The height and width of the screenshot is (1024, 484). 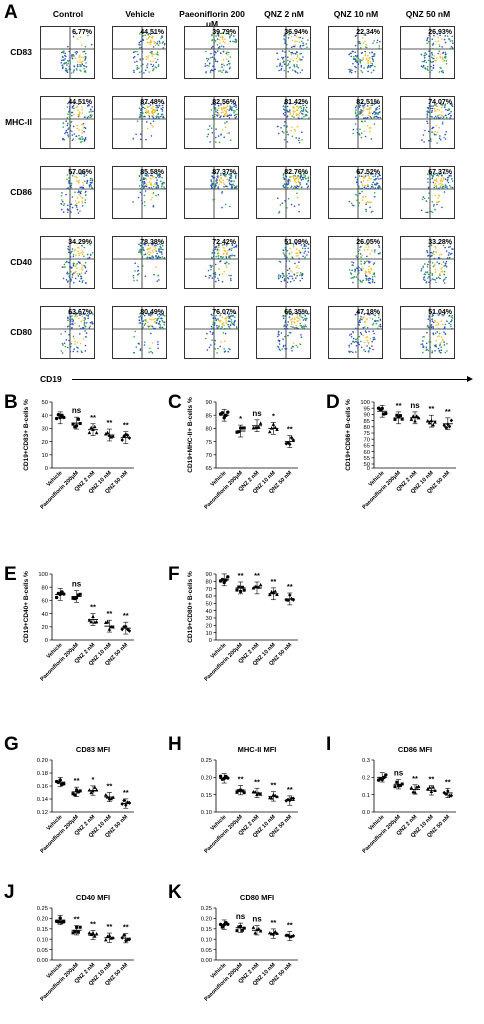 I want to click on significance-label: *, so click(x=93, y=779).